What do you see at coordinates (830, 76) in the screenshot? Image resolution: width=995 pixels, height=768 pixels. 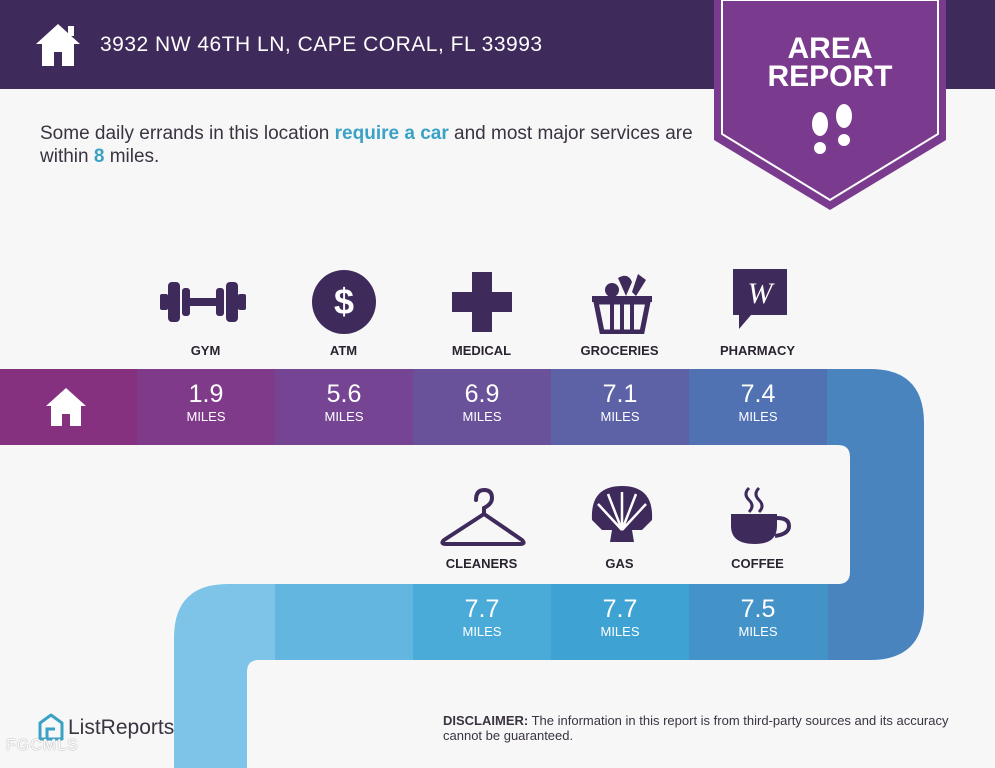 I see `badge-title-line2: REPORT` at bounding box center [830, 76].